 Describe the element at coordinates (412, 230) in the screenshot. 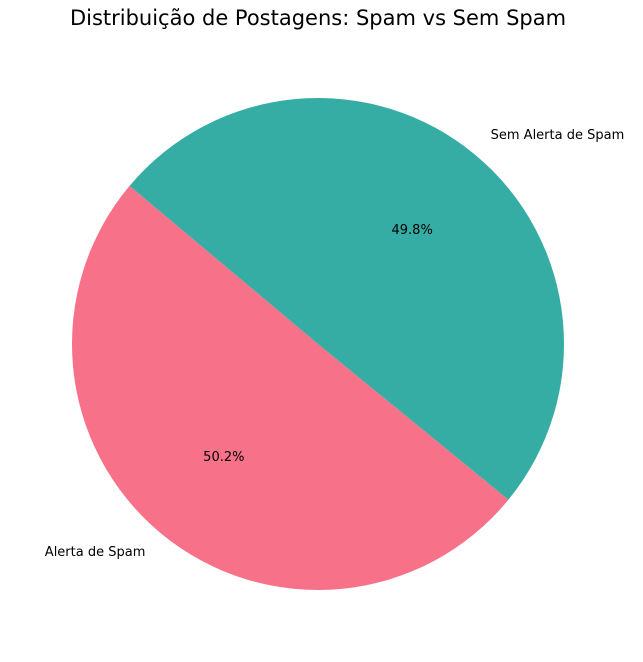

I see `pie-percent-label-2: 49.8%` at that location.